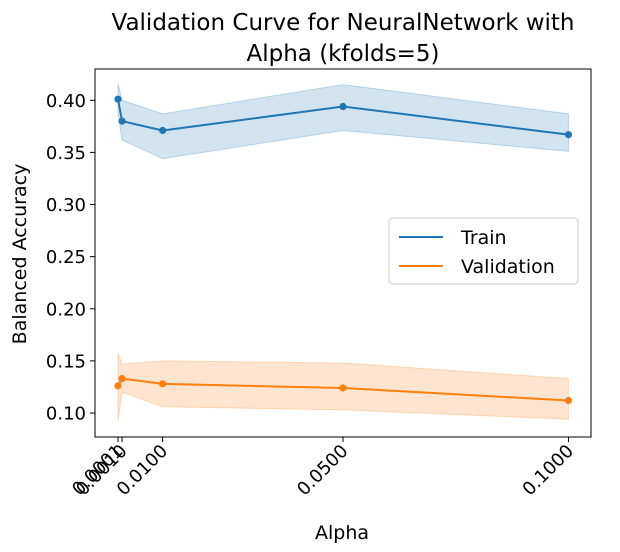 The height and width of the screenshot is (552, 620). What do you see at coordinates (508, 267) in the screenshot?
I see `legend-label-validation: Validation` at bounding box center [508, 267].